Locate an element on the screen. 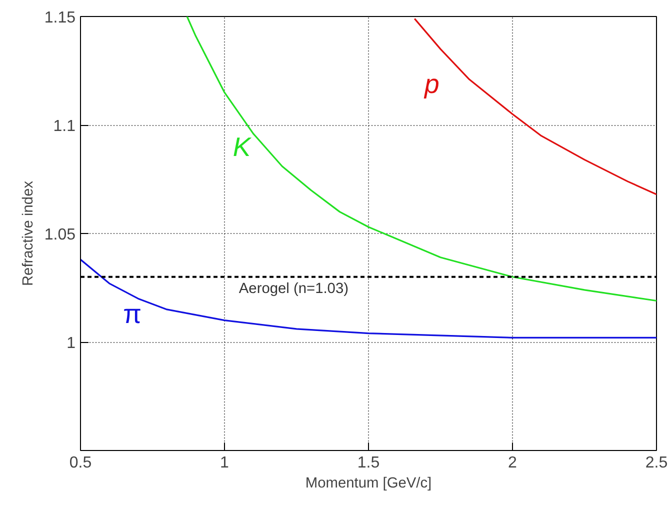  y-axis-title: Refractive index is located at coordinates (28, 233).